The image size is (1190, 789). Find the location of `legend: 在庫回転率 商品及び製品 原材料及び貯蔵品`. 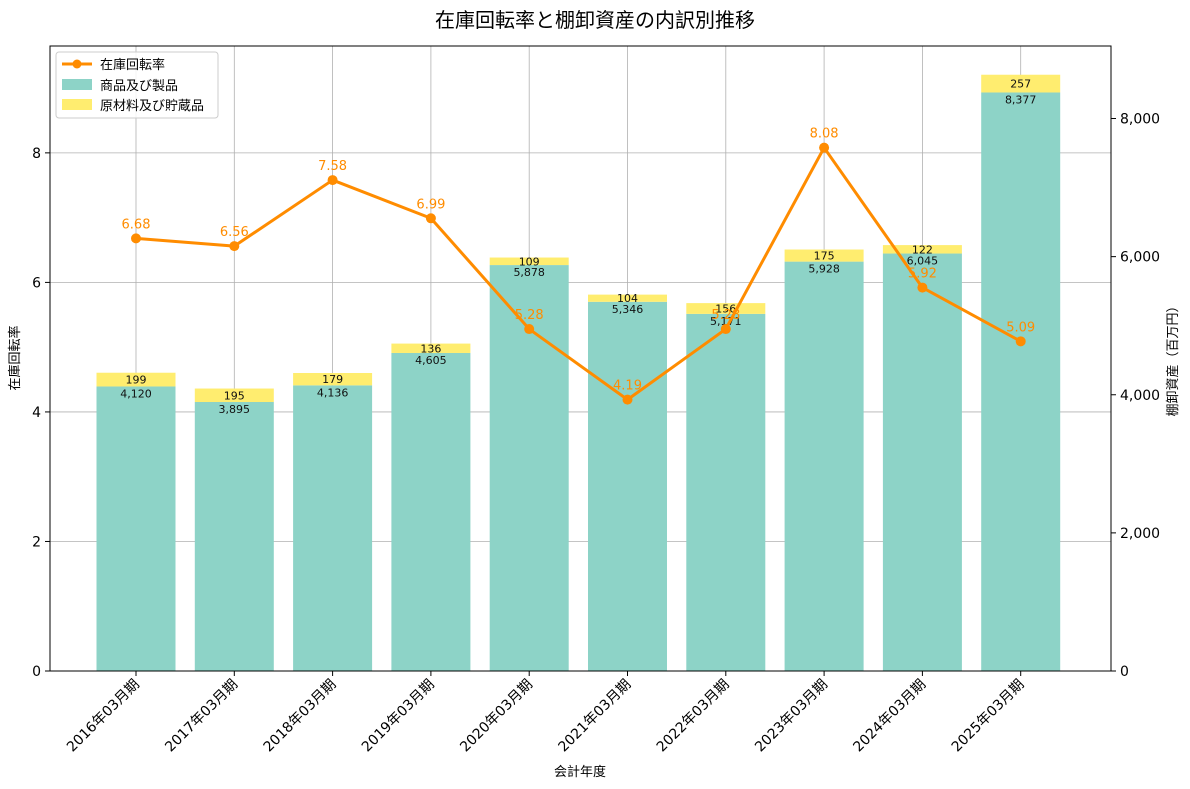

legend: 在庫回転率 商品及び製品 原材料及び貯蔵品 is located at coordinates (137, 85).